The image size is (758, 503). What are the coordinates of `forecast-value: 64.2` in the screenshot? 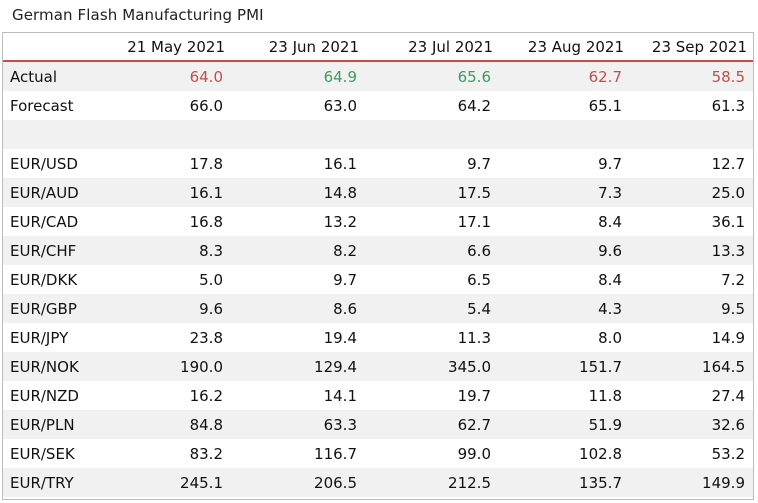 It's located at (474, 105).